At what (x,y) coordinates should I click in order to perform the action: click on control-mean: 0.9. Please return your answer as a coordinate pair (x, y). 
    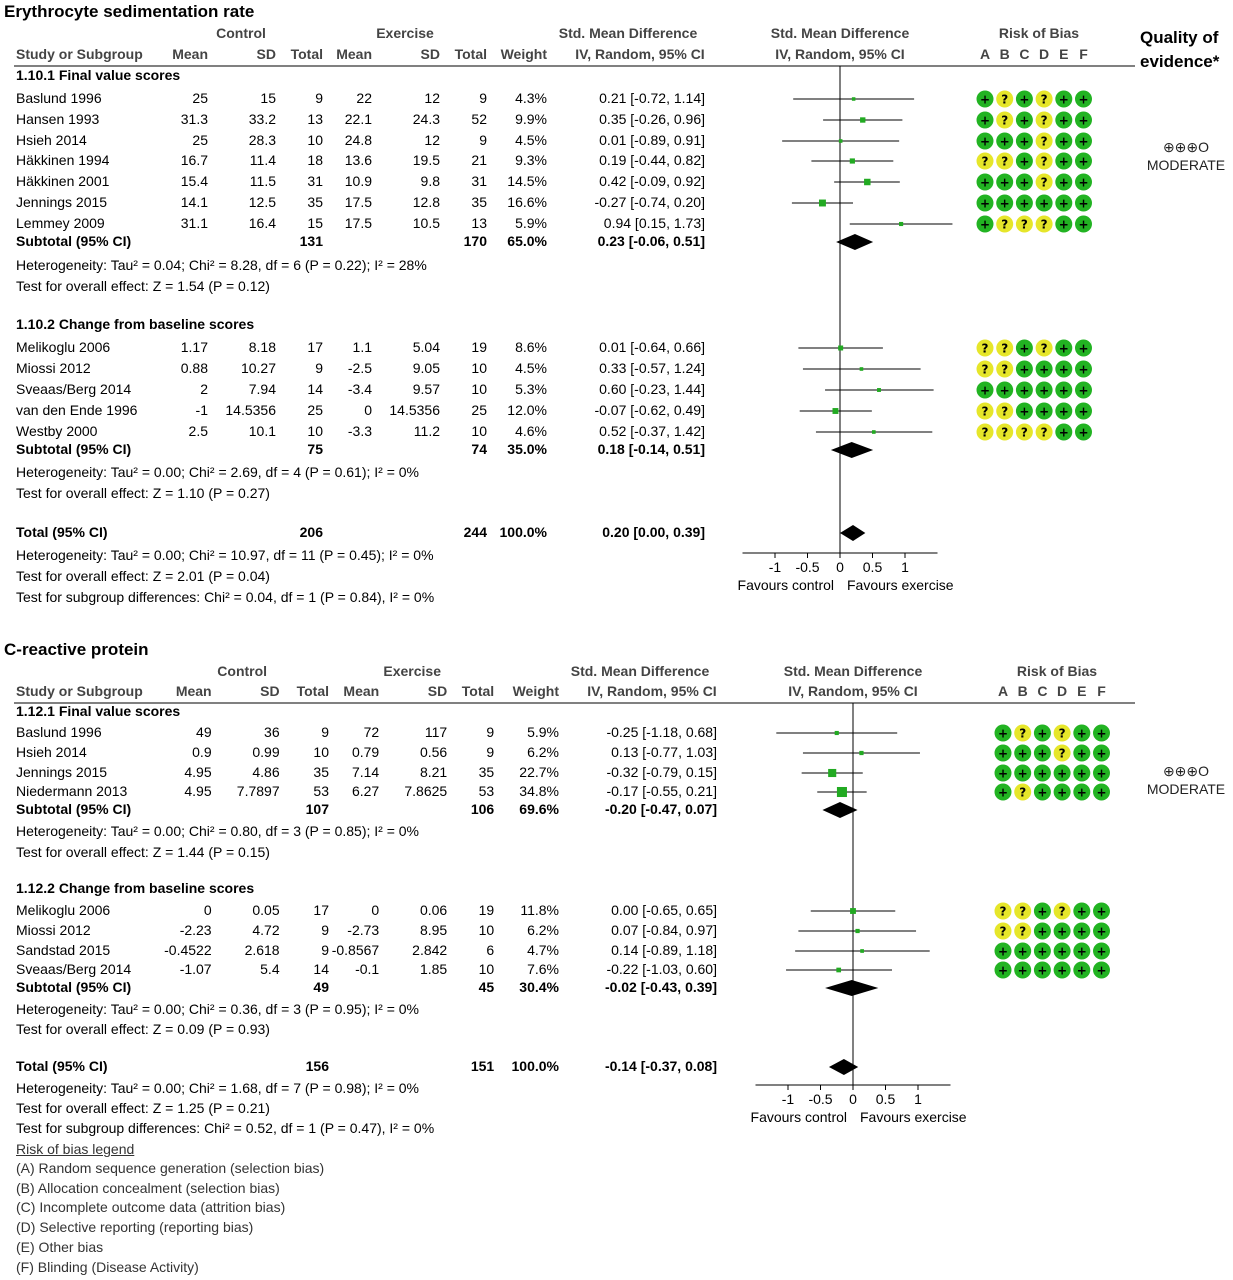
    Looking at the image, I should click on (202, 752).